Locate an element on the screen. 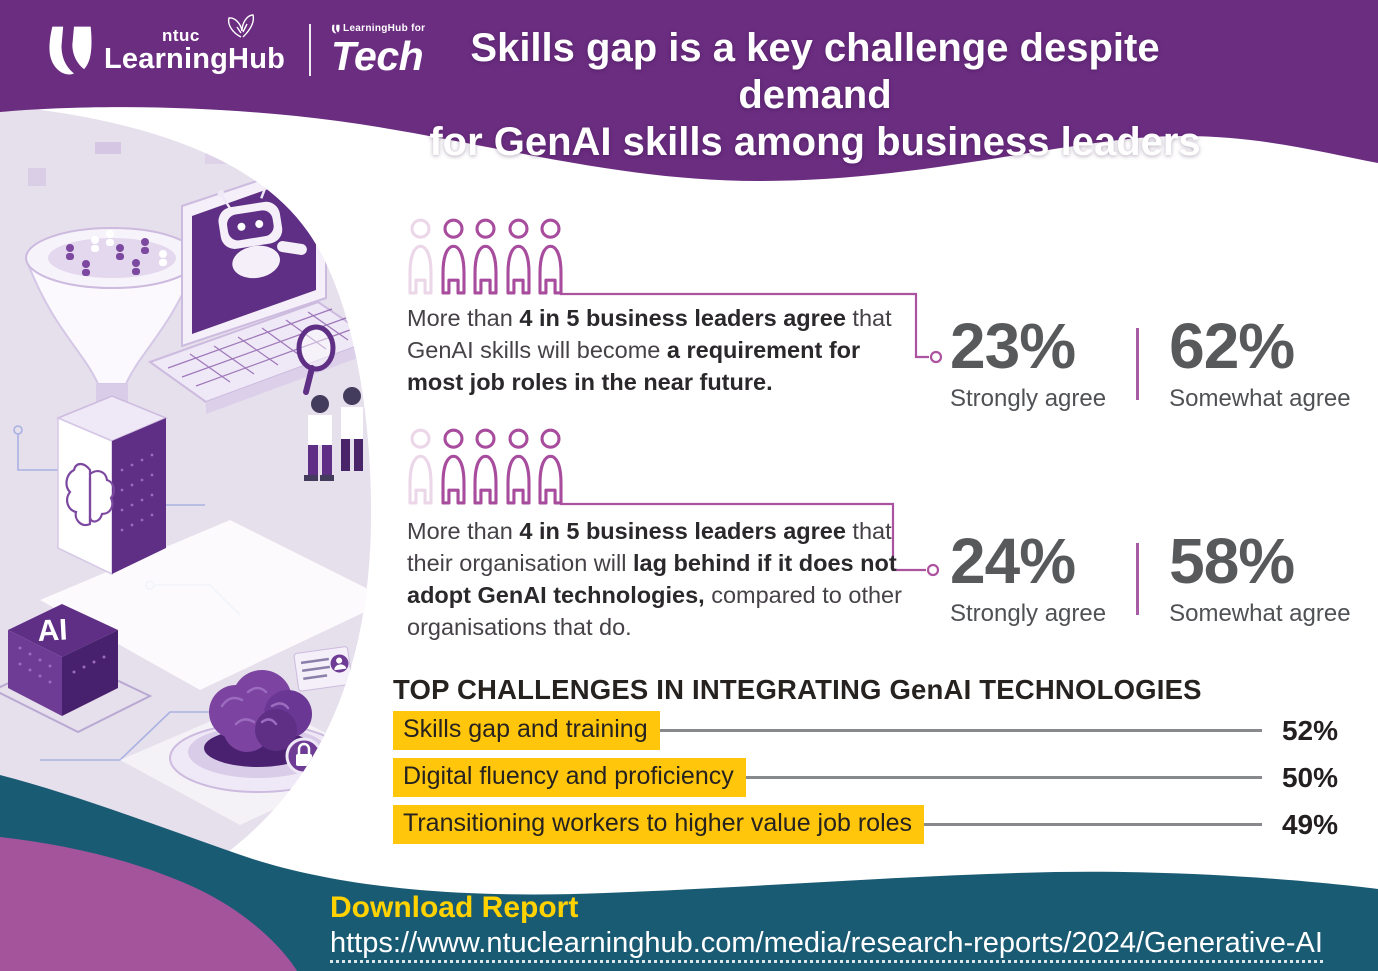 This screenshot has width=1378, height=971. challenge-row: Digital fluency and proficiency 50% is located at coordinates (865, 777).